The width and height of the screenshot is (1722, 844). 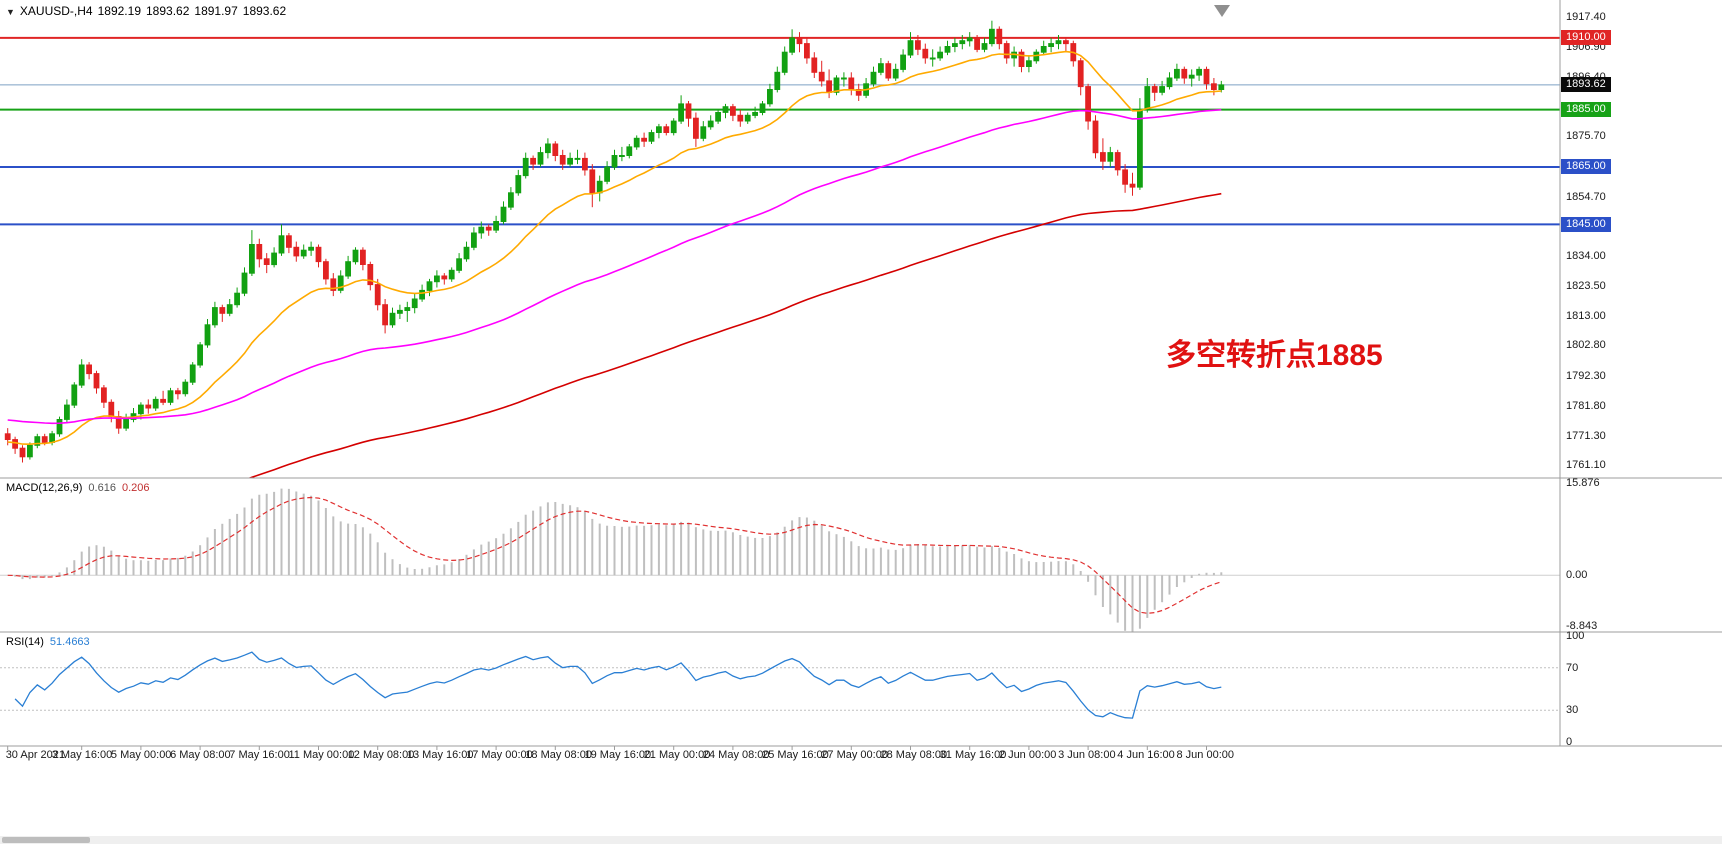 I want to click on rsi-value: 51.4663, so click(x=69, y=642).